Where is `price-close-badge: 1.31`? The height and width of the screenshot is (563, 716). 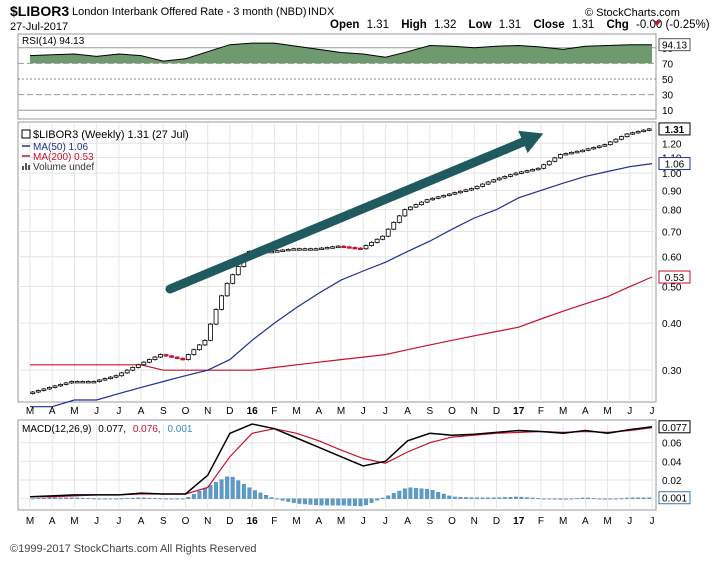 price-close-badge: 1.31 is located at coordinates (675, 130).